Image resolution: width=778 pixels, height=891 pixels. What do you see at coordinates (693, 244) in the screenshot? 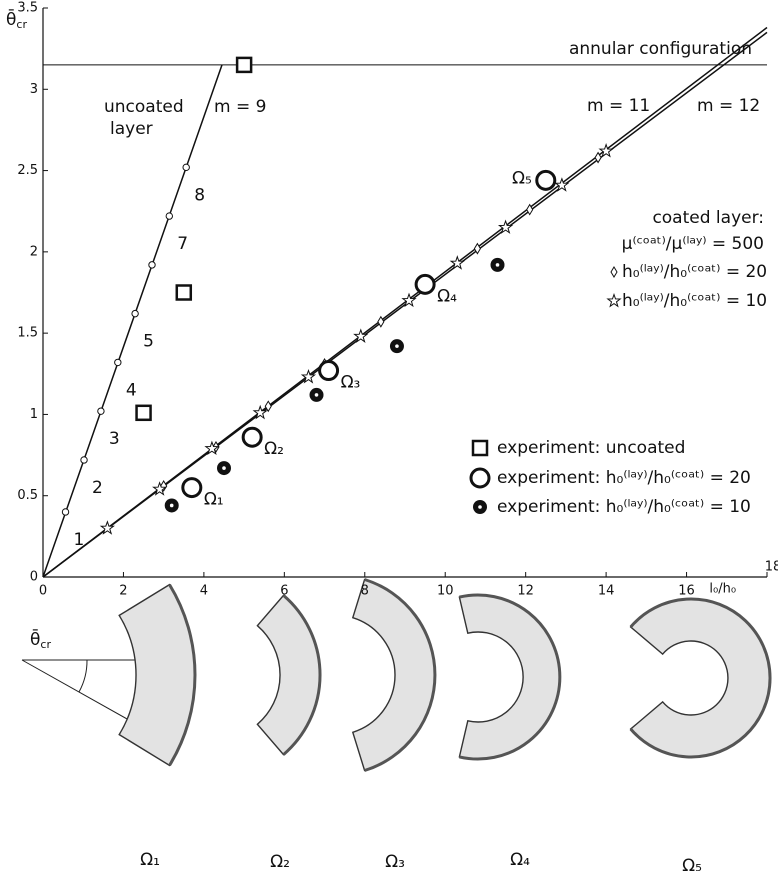
I see `legend-text: μ⁽ᶜᵒᵃᵗ⁾/μ⁽ˡᵃʸ⁾ = 500` at bounding box center [693, 244].